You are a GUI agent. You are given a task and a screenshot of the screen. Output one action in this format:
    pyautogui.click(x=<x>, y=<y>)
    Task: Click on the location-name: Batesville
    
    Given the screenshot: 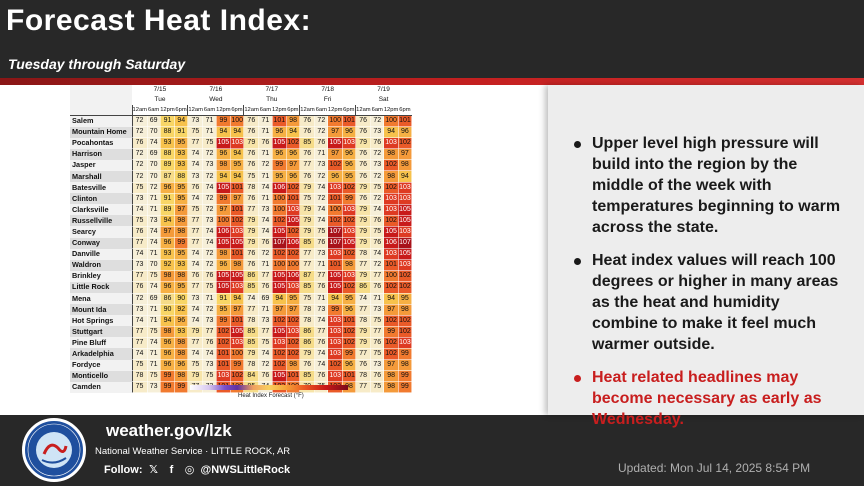 What is the action you would take?
    pyautogui.click(x=101, y=188)
    